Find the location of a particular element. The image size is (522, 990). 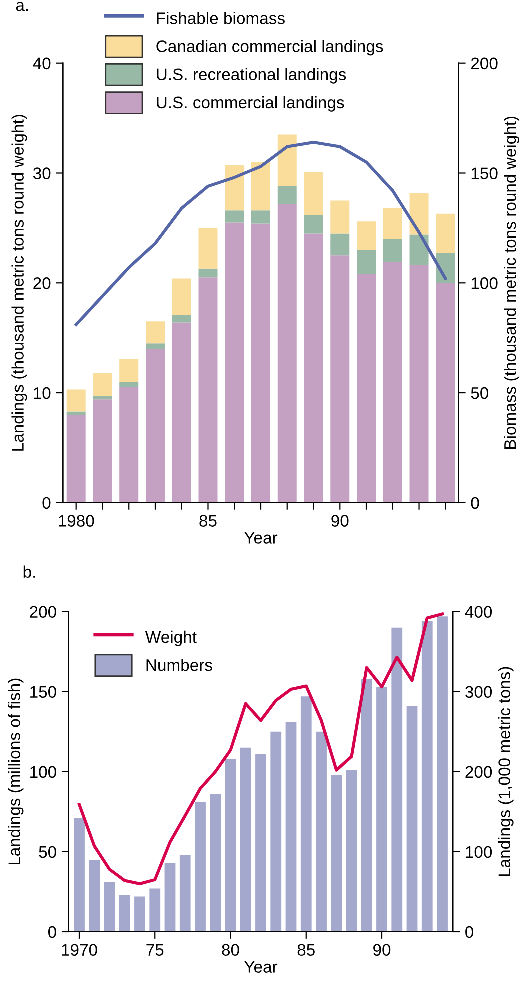

chart-title: b. is located at coordinates (30, 572).